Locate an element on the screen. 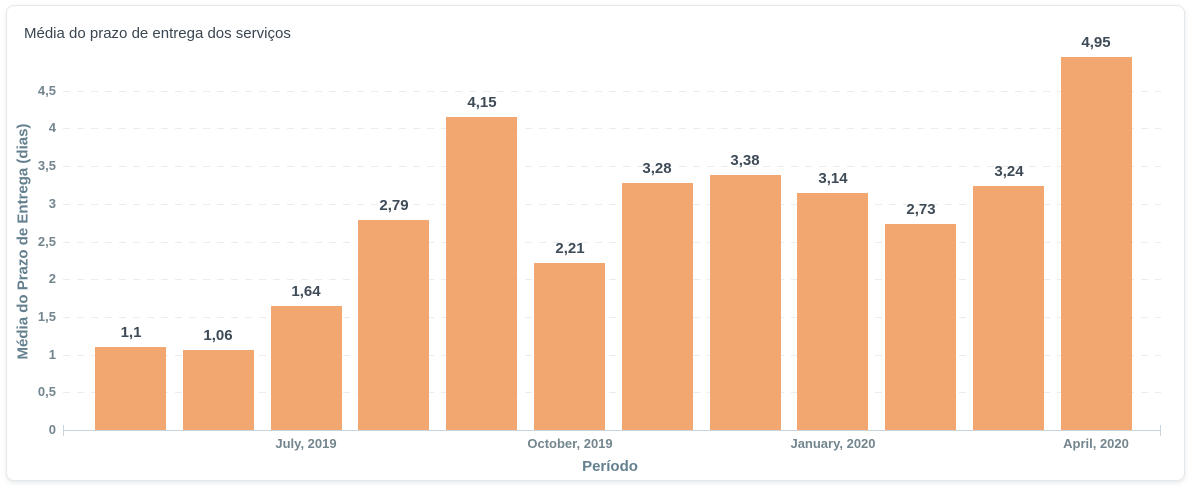 The width and height of the screenshot is (1189, 492). y-tick-label: 2,5 is located at coordinates (46, 241).